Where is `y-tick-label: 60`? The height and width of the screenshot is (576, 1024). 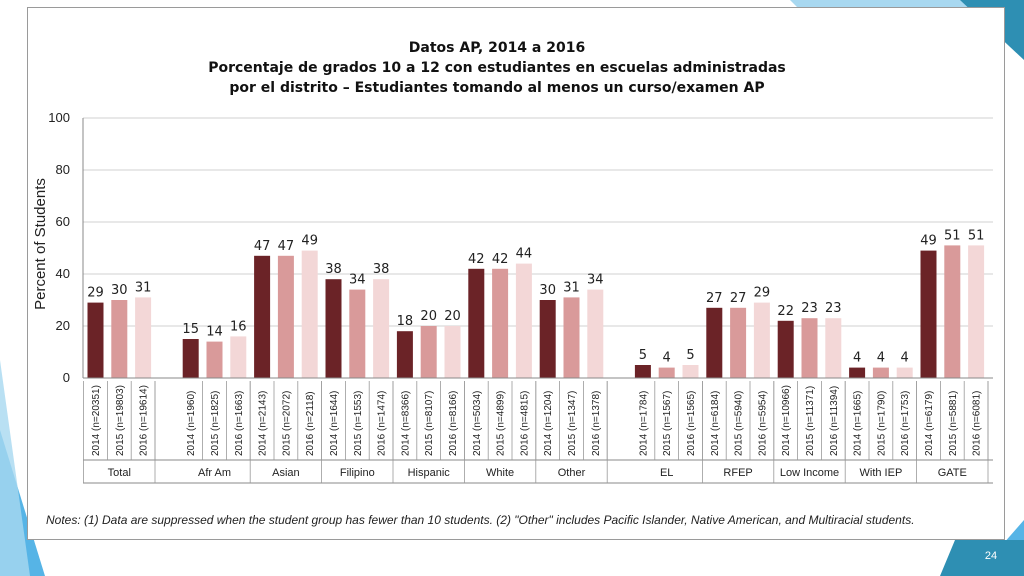
y-tick-label: 60 is located at coordinates (63, 221).